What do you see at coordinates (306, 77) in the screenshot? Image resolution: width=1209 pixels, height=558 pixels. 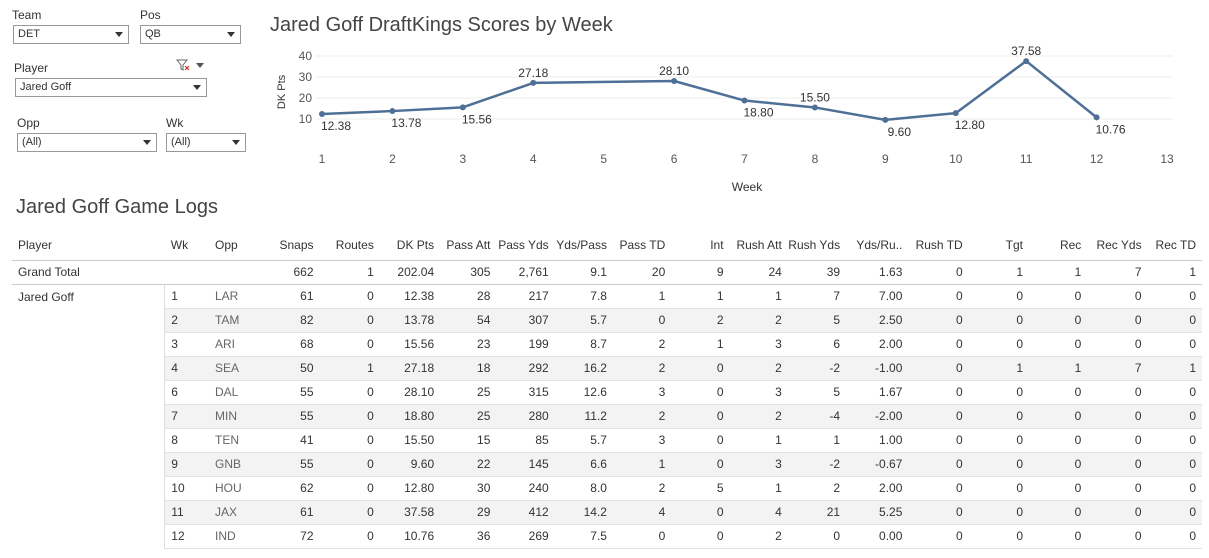 I see `y-tick-label: 30` at bounding box center [306, 77].